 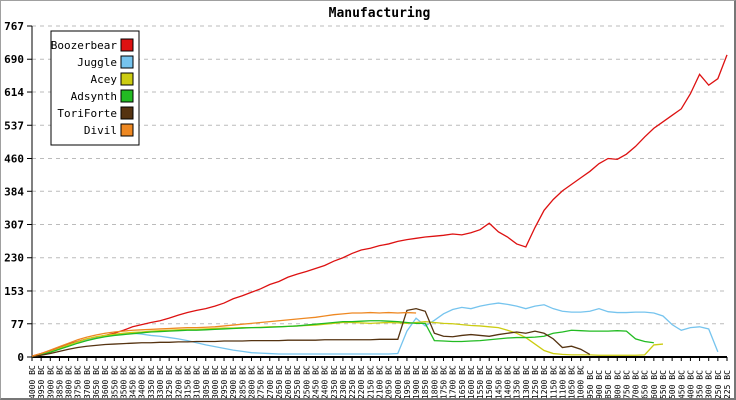 What do you see at coordinates (617, 384) in the screenshot?
I see `x-tick-label: 800 BC` at bounding box center [617, 384].